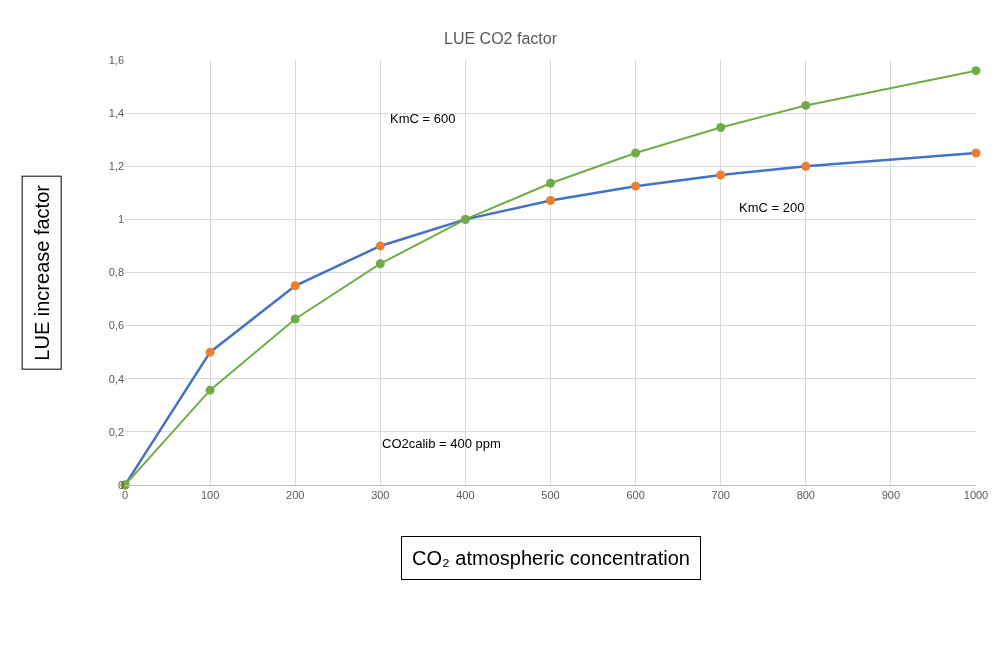 The width and height of the screenshot is (1001, 650). I want to click on x-tick-label: 200, so click(295, 495).